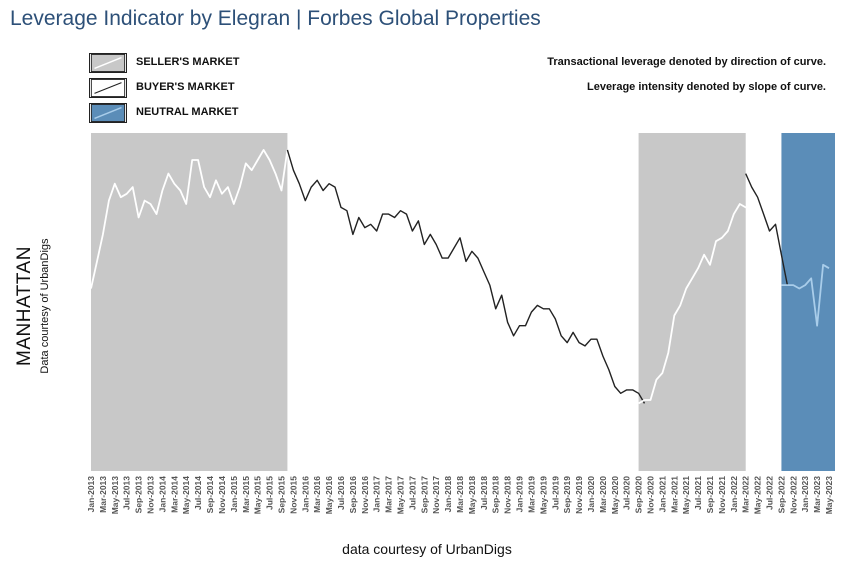 The width and height of the screenshot is (854, 568). I want to click on x-tick-label: Sep-2018, so click(496, 495).